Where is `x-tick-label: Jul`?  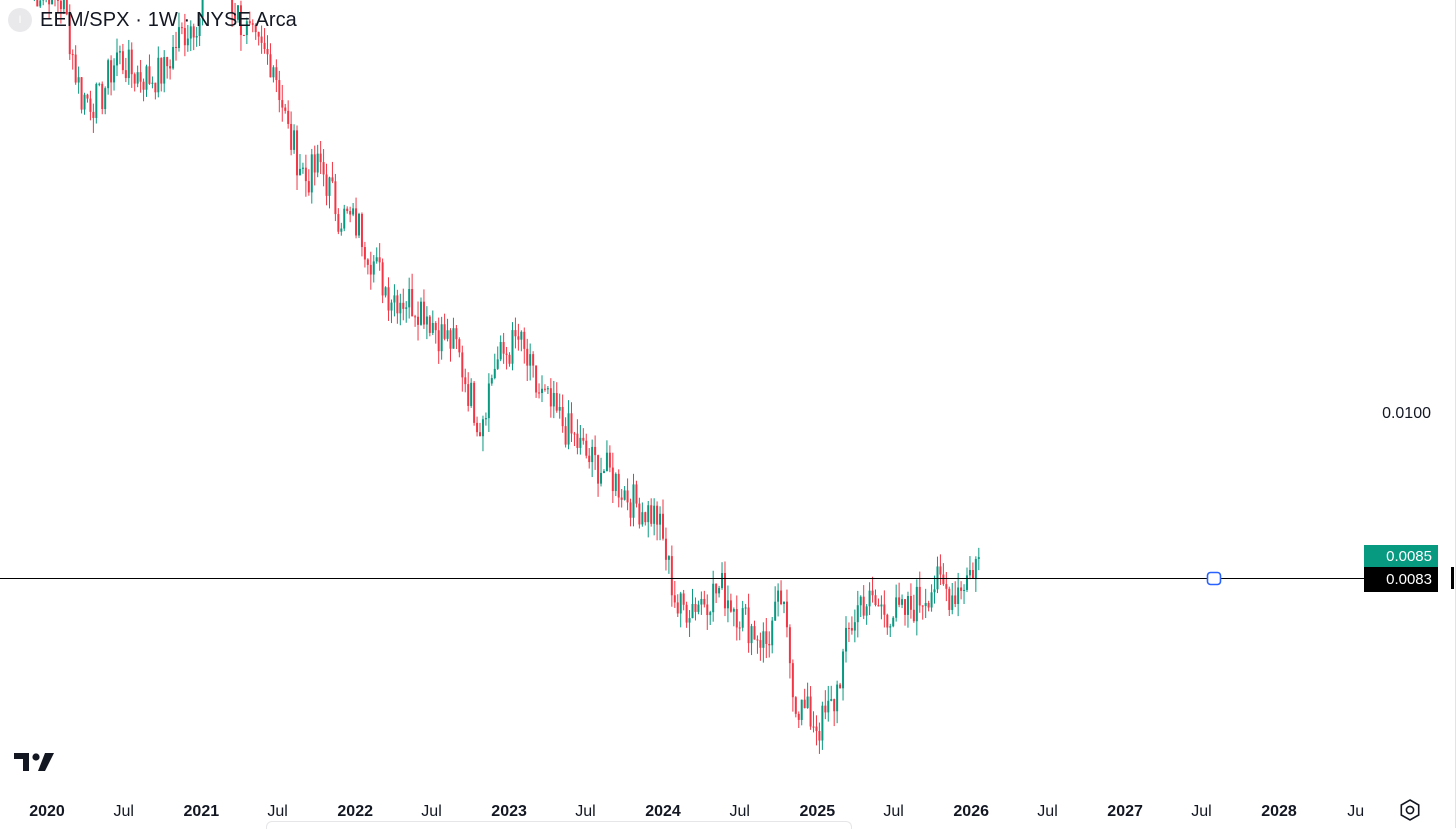
x-tick-label: Jul is located at coordinates (740, 811).